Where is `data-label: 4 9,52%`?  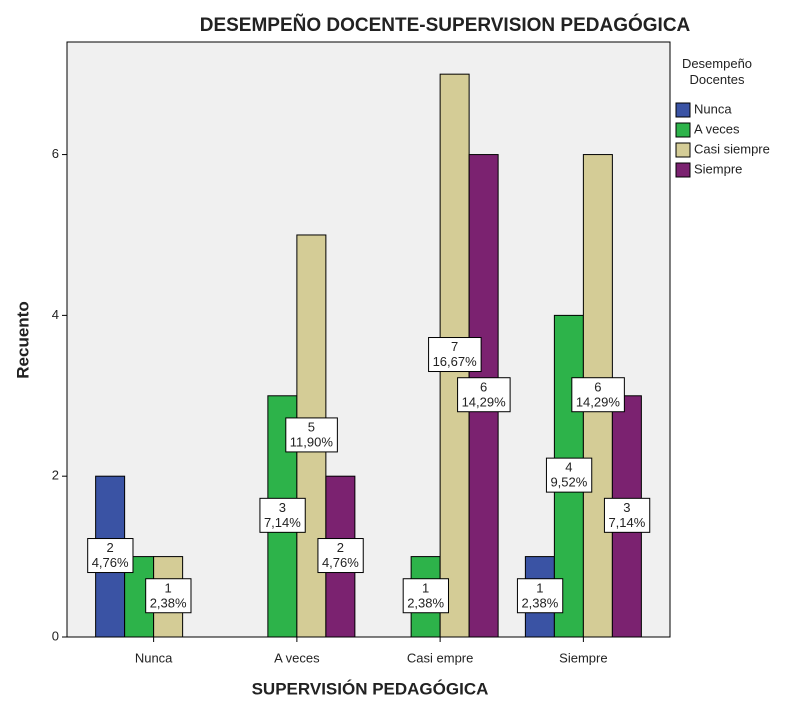
data-label: 4 9,52% is located at coordinates (568, 475).